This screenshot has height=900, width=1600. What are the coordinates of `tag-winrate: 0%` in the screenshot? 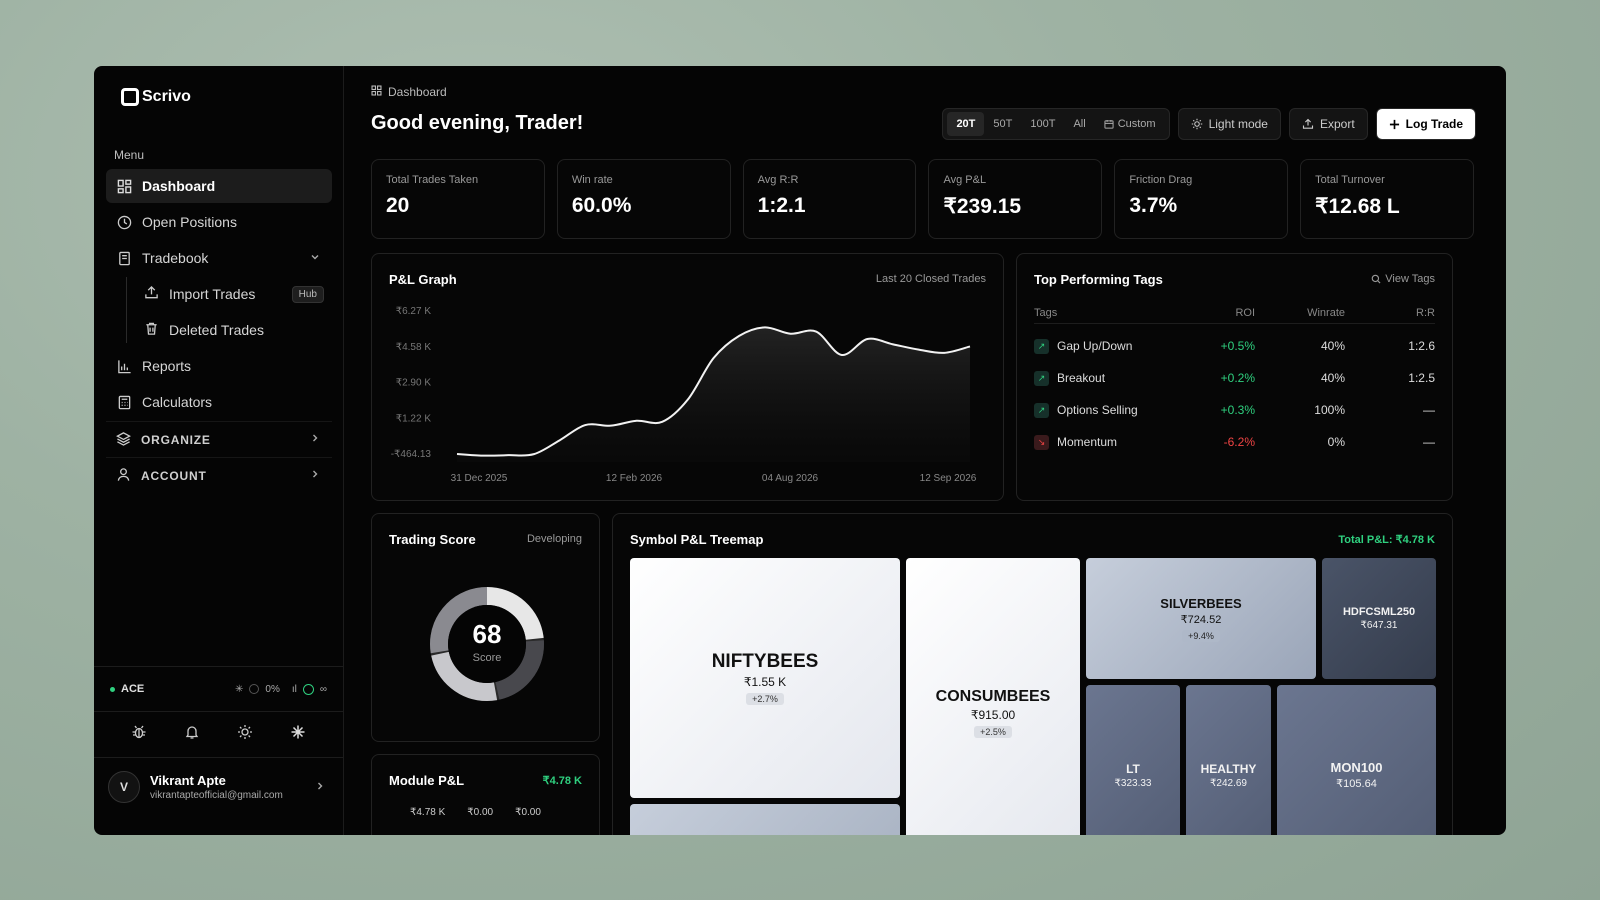 It's located at (1336, 442).